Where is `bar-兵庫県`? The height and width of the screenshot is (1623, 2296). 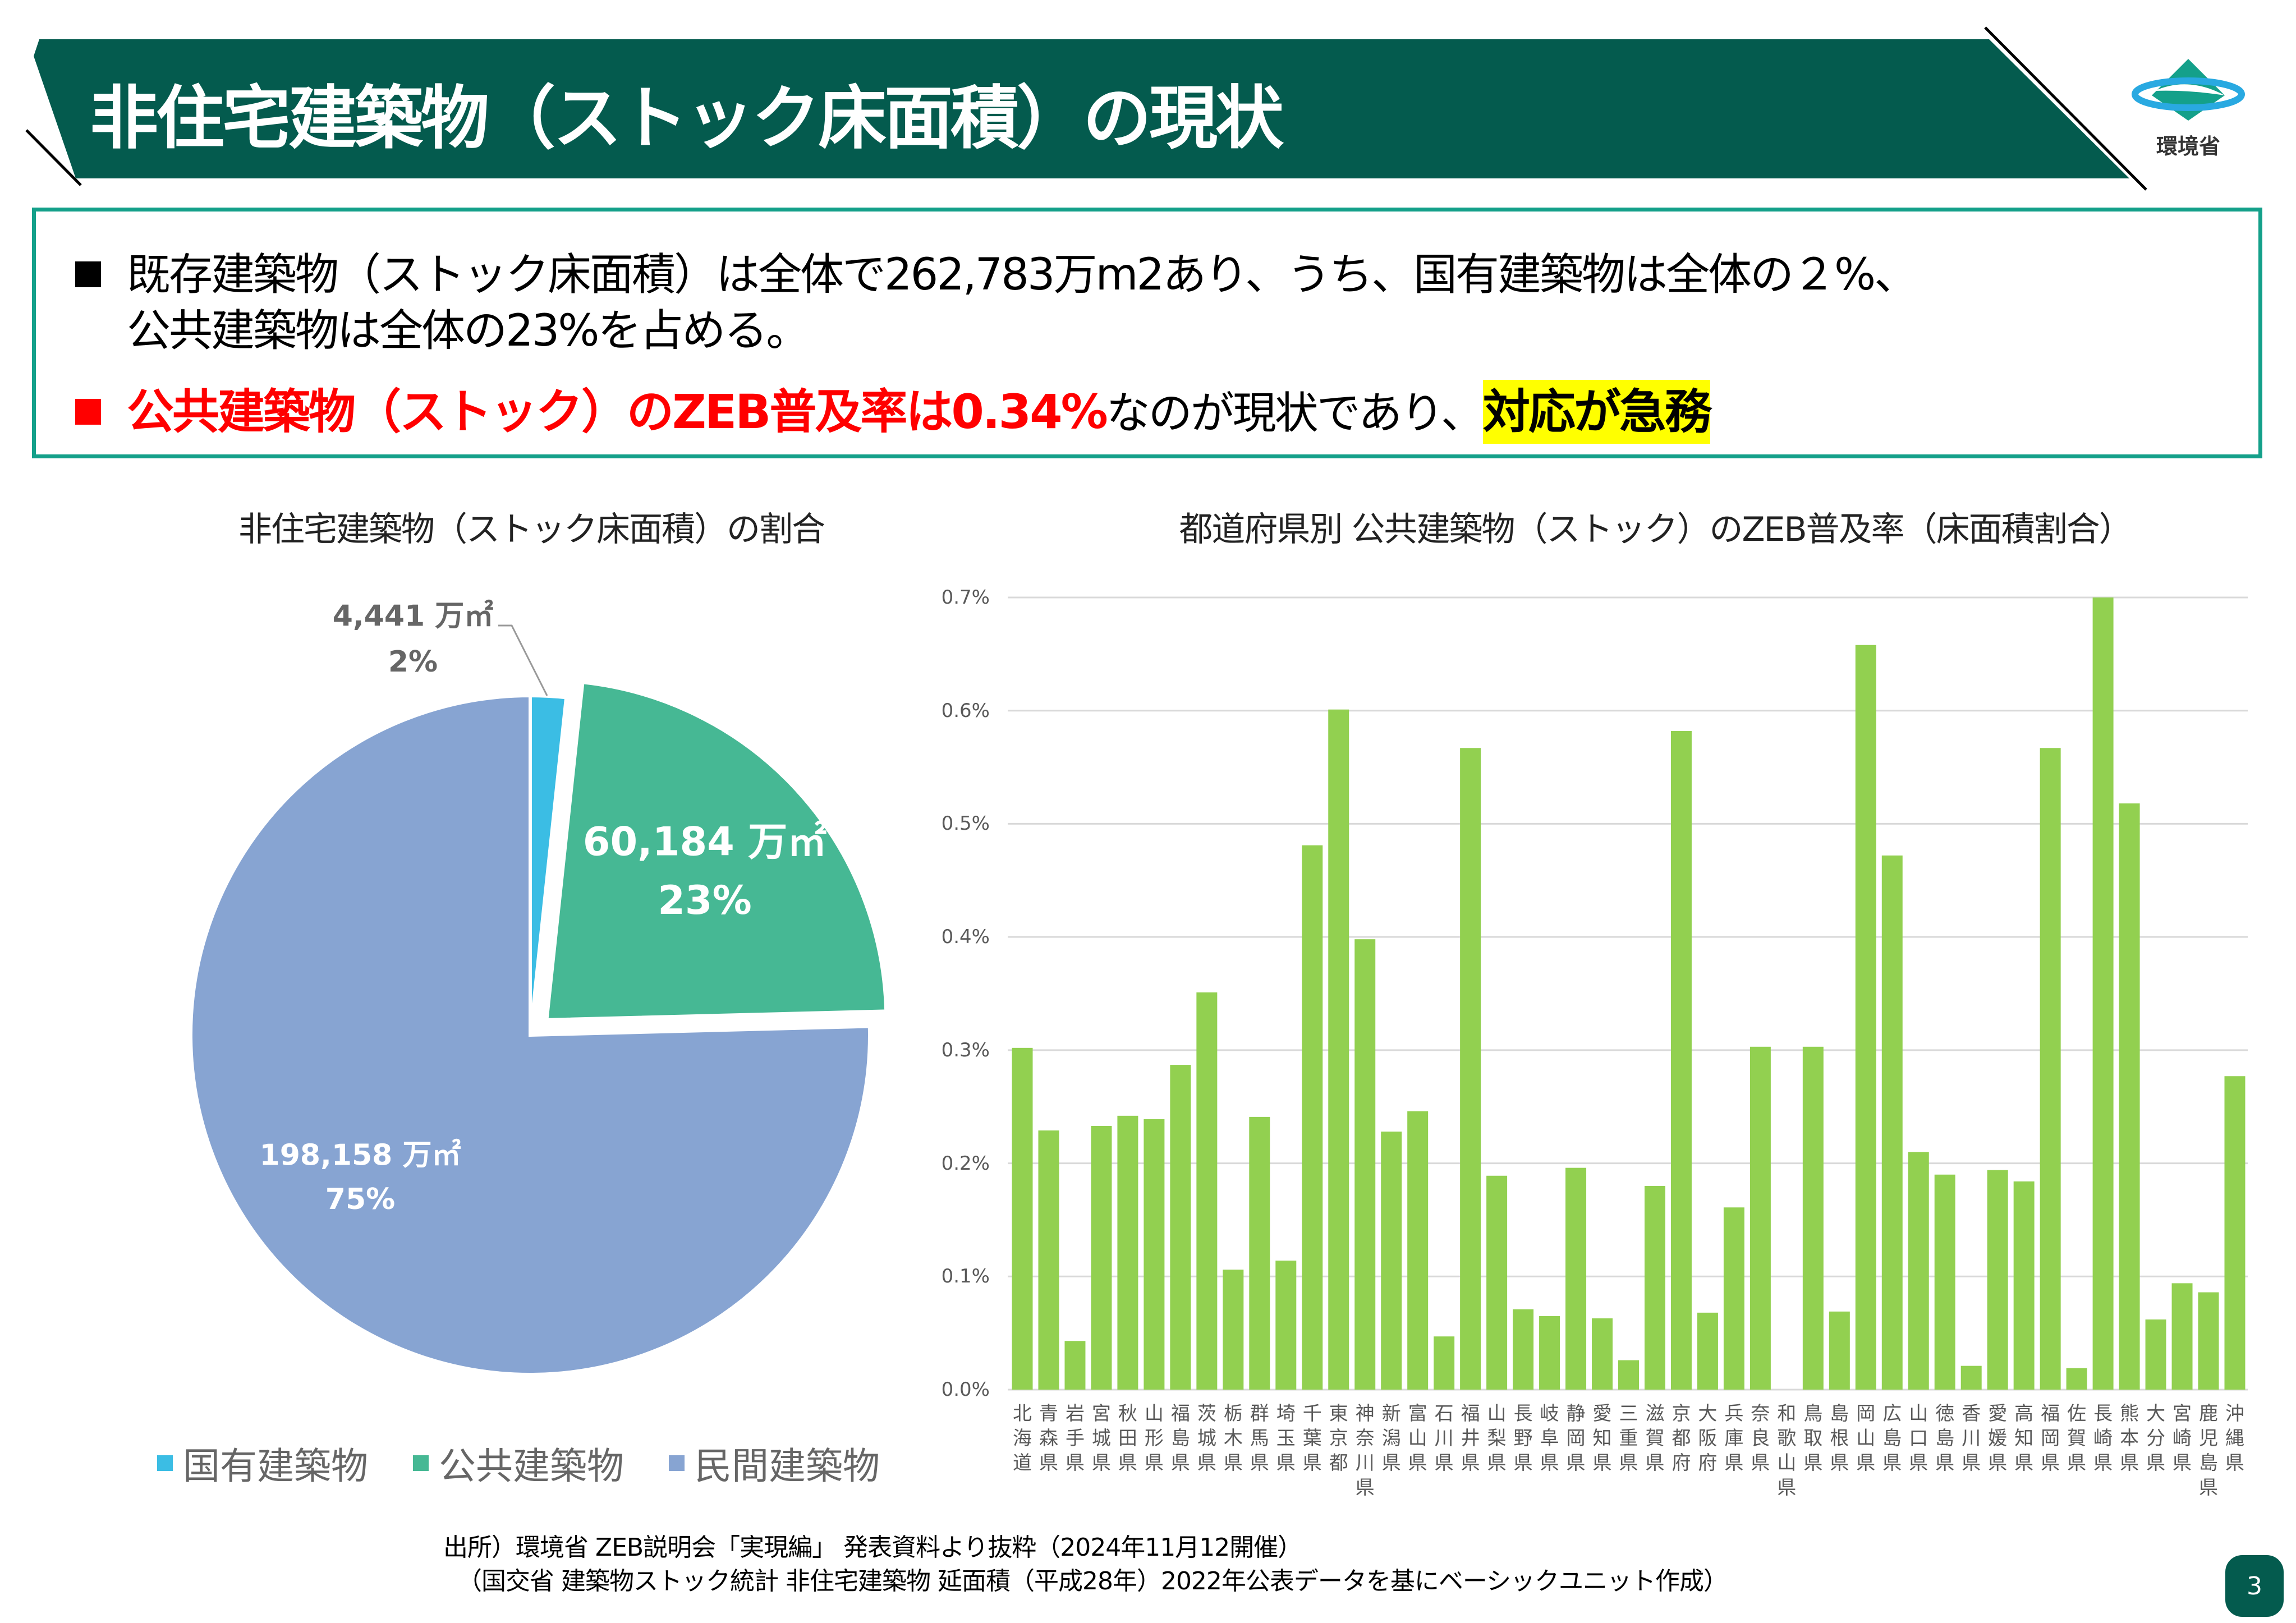
bar-兵庫県 is located at coordinates (1733, 1298).